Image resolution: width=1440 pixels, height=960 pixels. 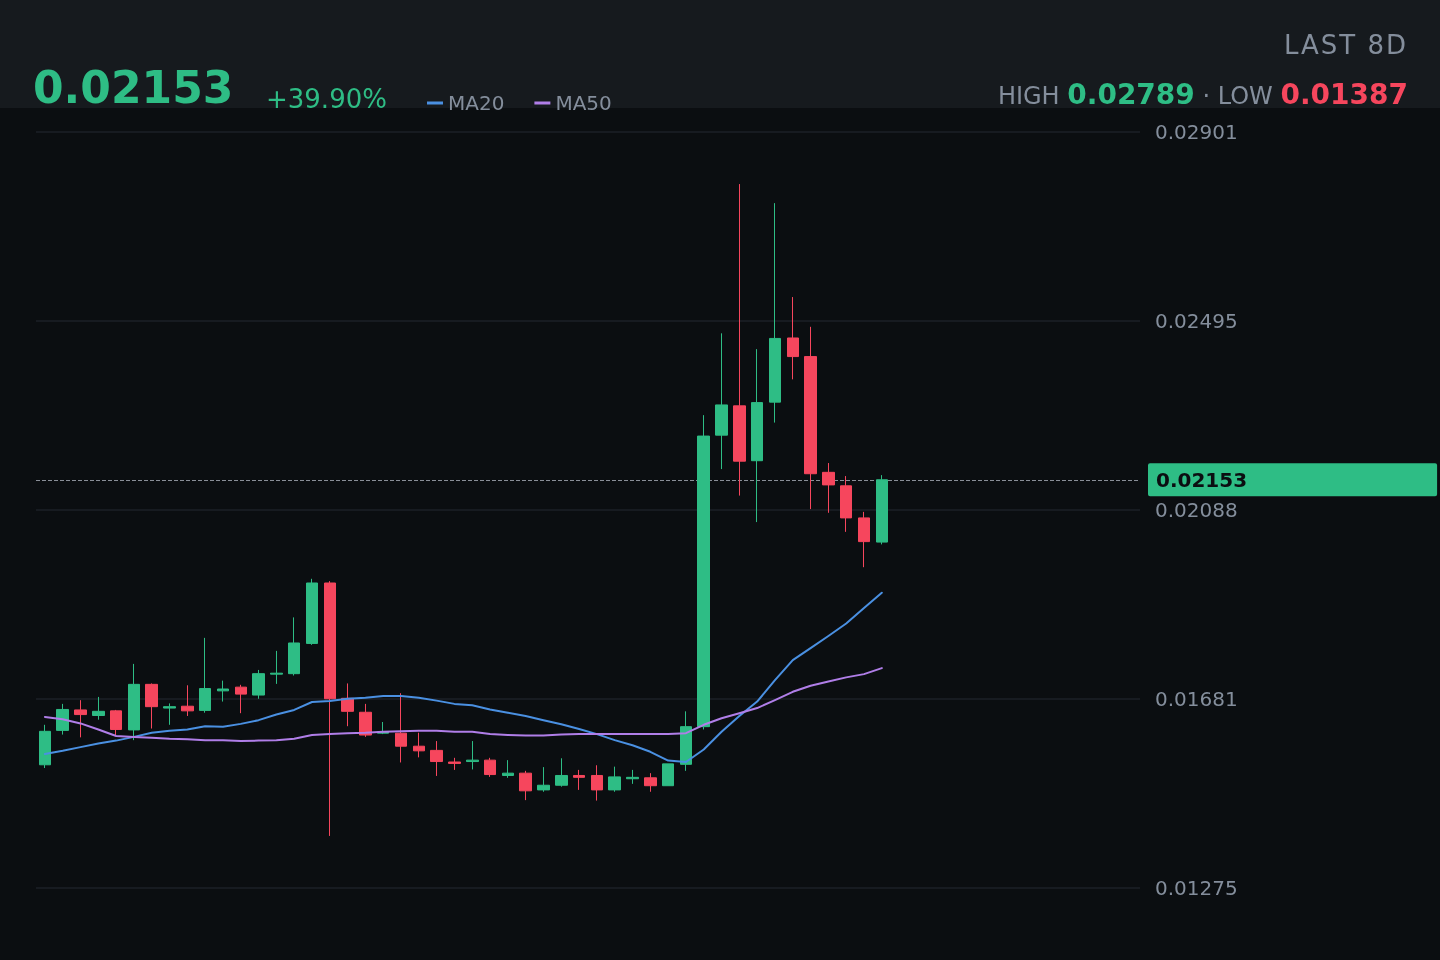 What do you see at coordinates (1196, 320) in the screenshot?
I see `y-tick-label: 0.02495` at bounding box center [1196, 320].